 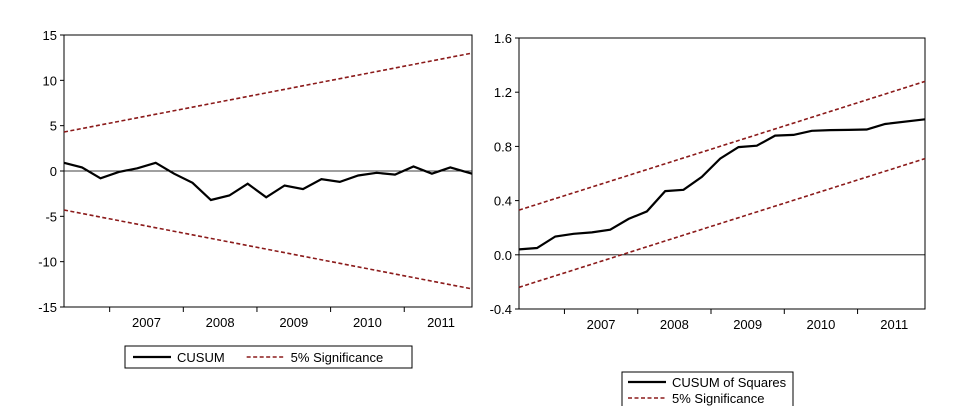 What do you see at coordinates (47, 307) in the screenshot?
I see `y-tick-label: -15` at bounding box center [47, 307].